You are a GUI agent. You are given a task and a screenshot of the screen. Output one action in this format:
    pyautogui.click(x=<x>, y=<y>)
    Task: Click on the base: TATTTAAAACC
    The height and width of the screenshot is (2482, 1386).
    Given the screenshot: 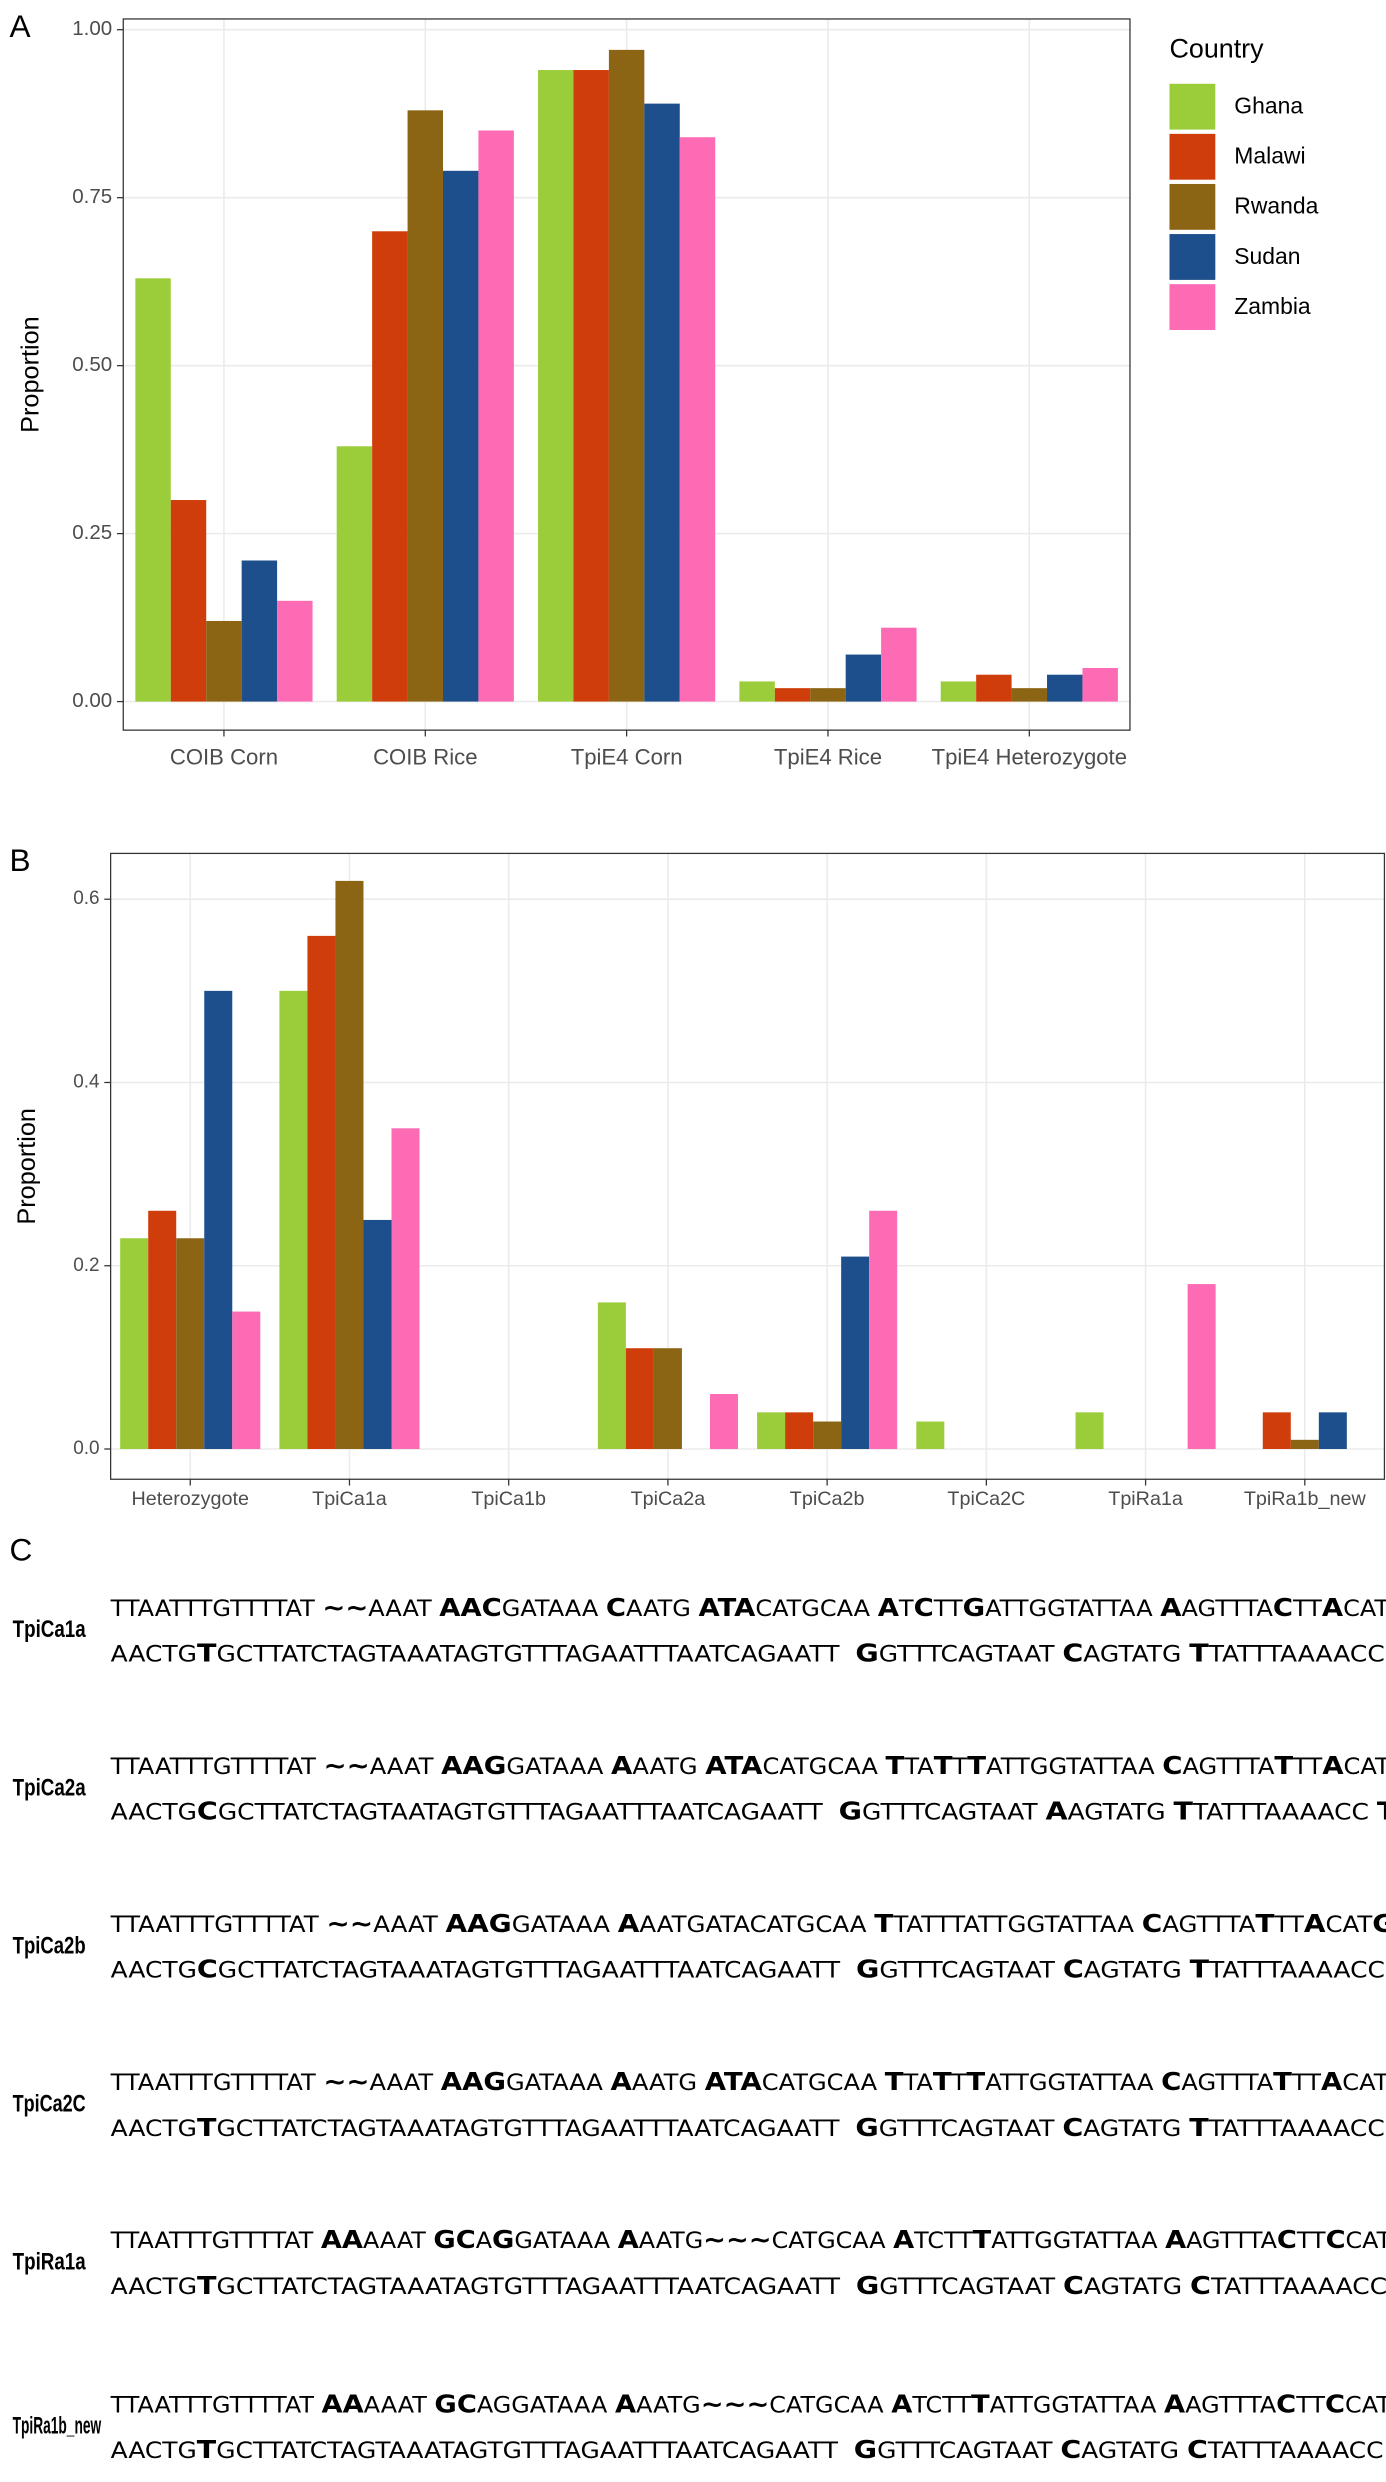 What is the action you would take?
    pyautogui.click(x=1297, y=1970)
    